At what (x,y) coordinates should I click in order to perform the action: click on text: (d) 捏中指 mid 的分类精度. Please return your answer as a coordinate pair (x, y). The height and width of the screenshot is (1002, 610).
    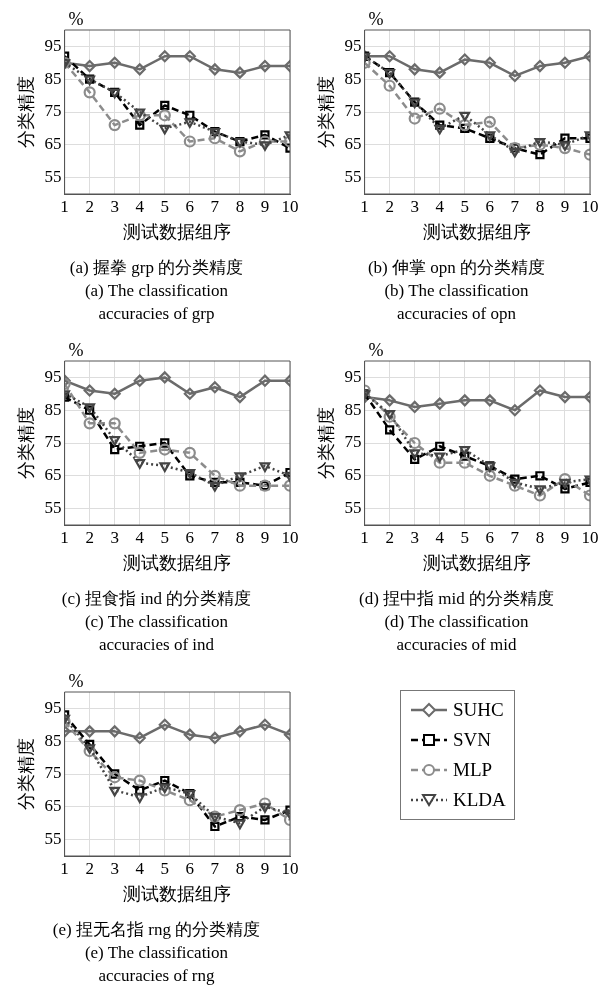
    Looking at the image, I should click on (456, 599).